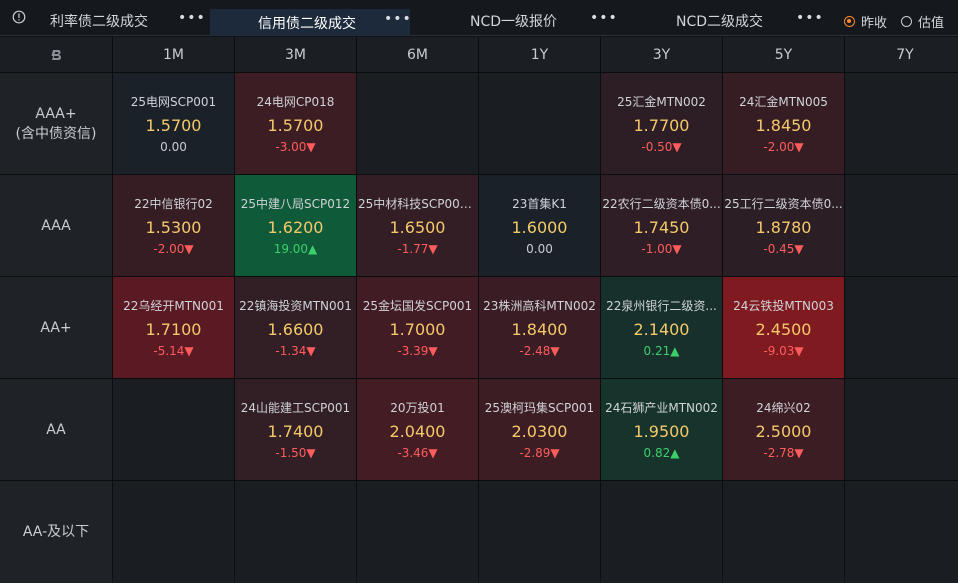 This screenshot has width=958, height=583. I want to click on tab-ncd-primary-quote: NCD一级报价 •••, so click(543, 21).